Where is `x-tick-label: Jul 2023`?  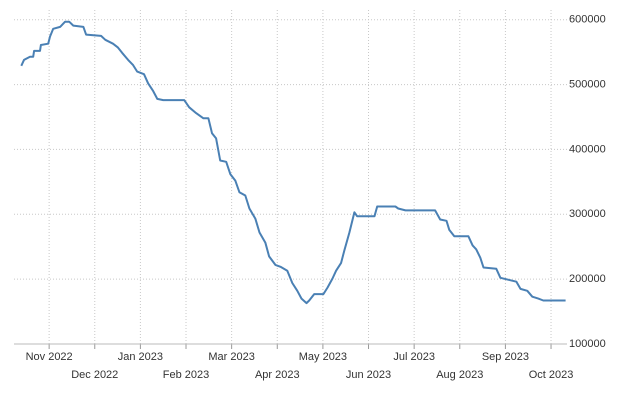 x-tick-label: Jul 2023 is located at coordinates (414, 357).